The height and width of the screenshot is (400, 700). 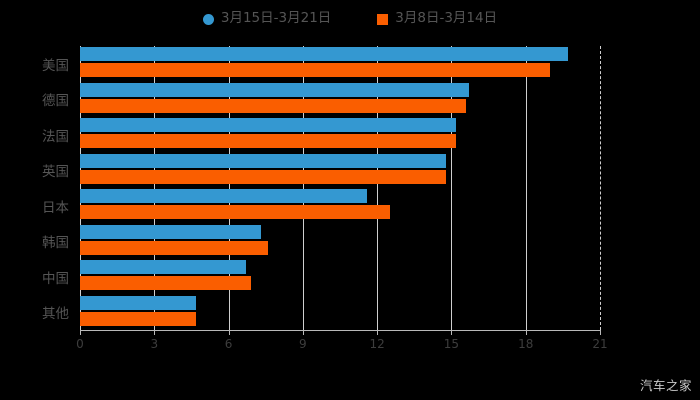 What do you see at coordinates (55, 207) in the screenshot?
I see `y-axis-label-4: 日本` at bounding box center [55, 207].